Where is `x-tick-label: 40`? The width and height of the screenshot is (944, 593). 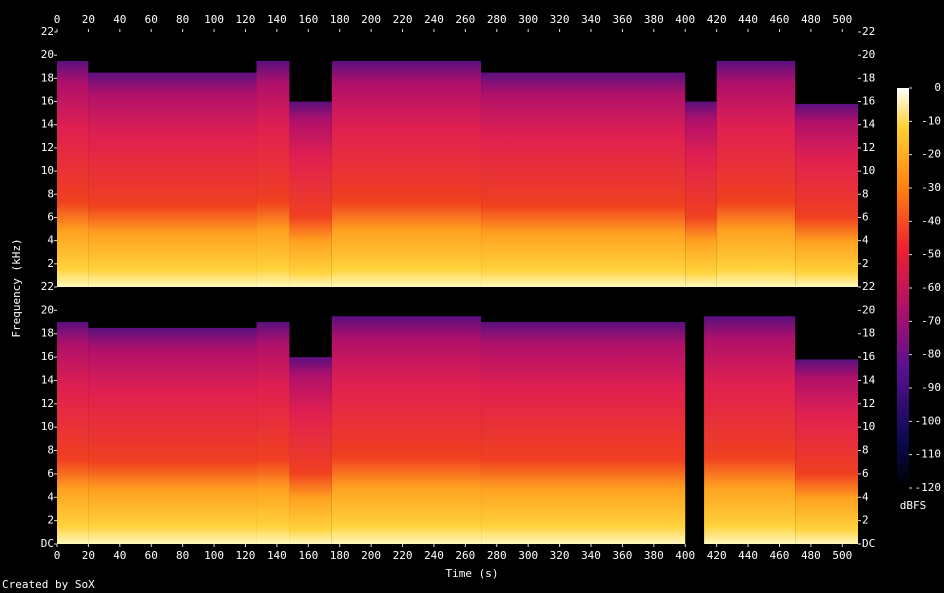 x-tick-label: 40 is located at coordinates (119, 555).